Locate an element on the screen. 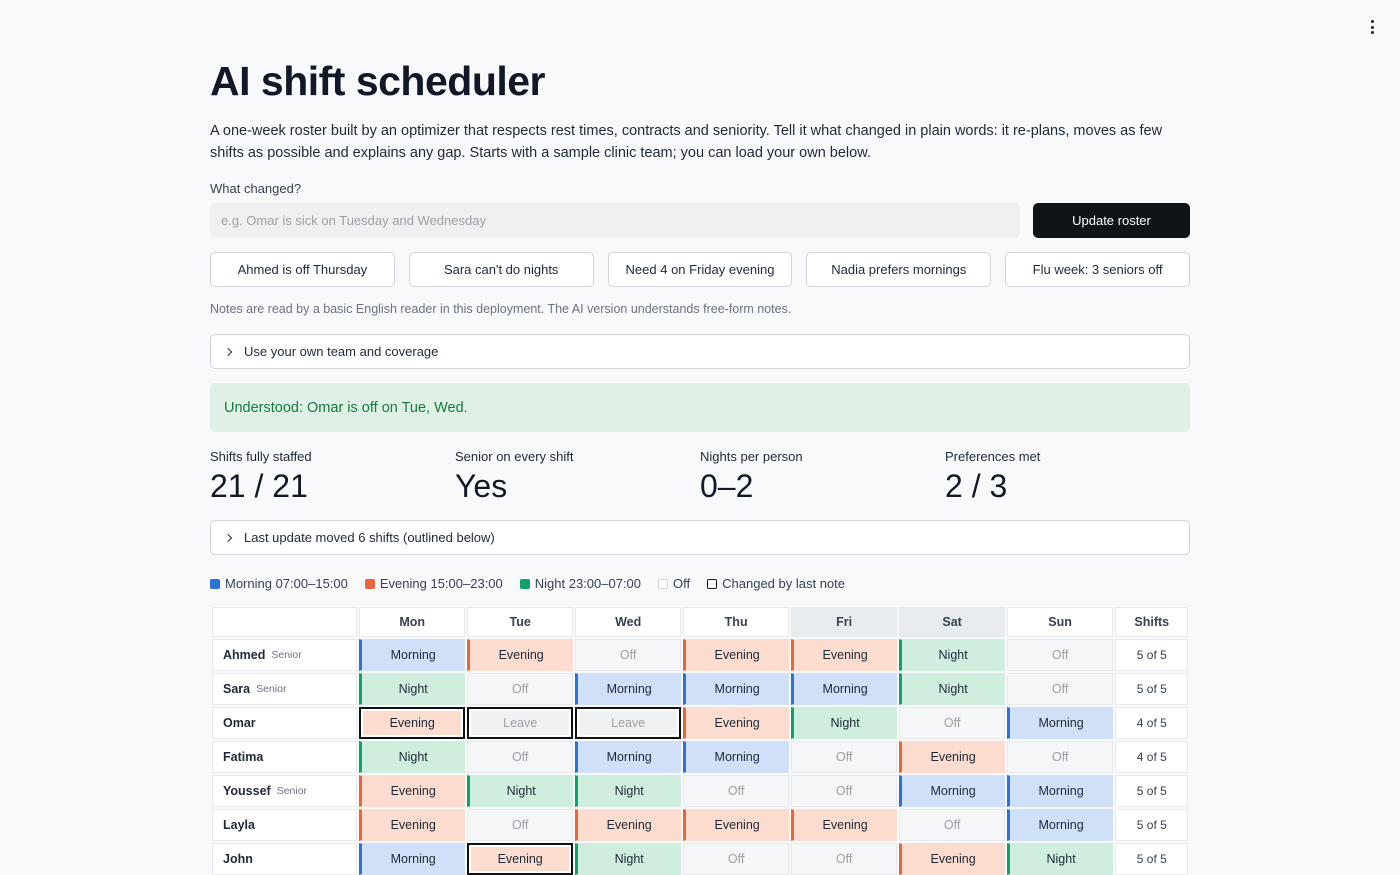  example-chip: Sara can't do nights is located at coordinates (501, 269).